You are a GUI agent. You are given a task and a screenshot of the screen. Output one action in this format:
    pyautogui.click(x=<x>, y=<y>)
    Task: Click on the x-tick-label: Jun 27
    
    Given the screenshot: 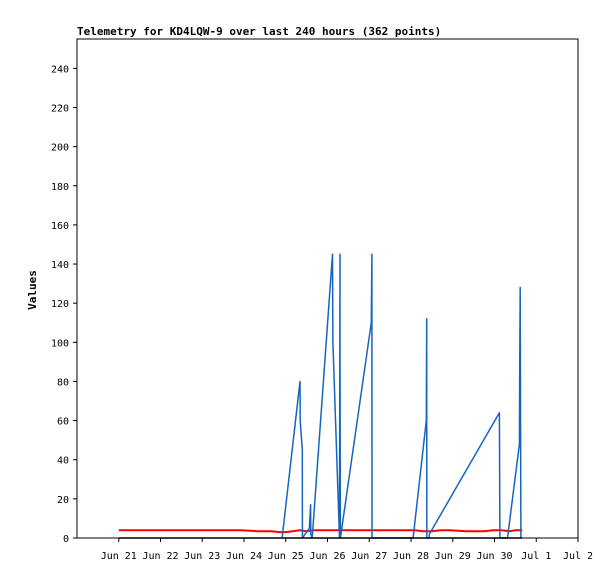 What is the action you would take?
    pyautogui.click(x=369, y=556)
    